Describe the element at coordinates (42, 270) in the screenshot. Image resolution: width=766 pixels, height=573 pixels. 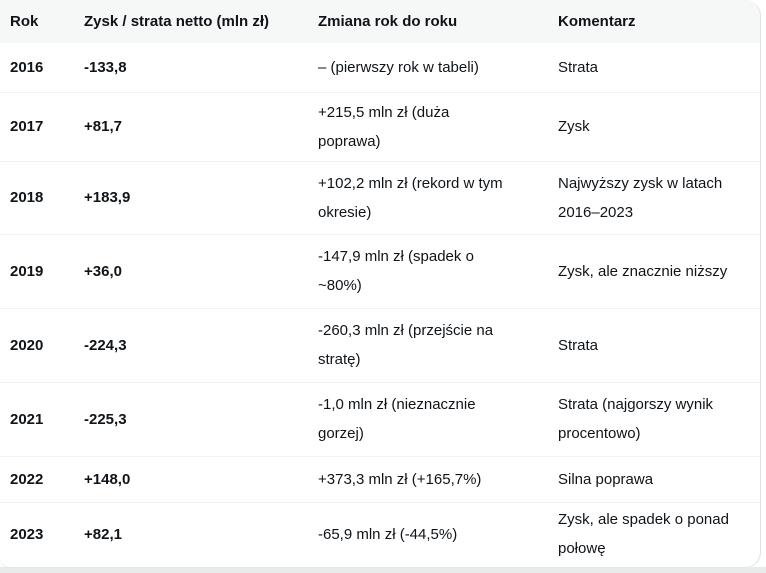
I see `year-cell: 2019` at that location.